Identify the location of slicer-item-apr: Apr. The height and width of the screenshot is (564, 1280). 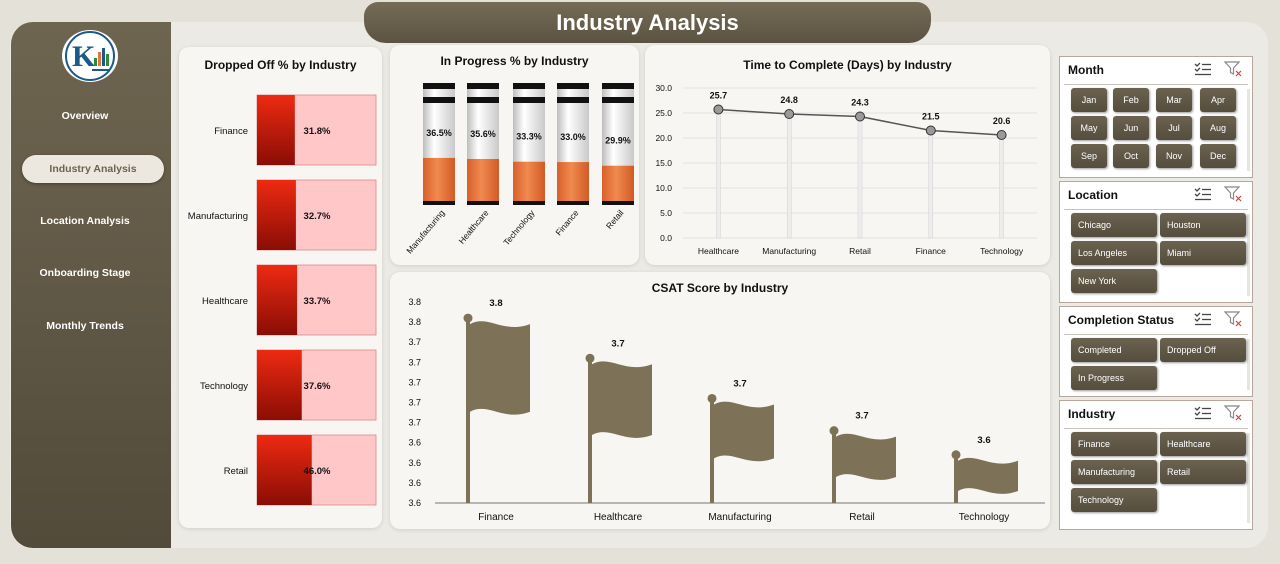
(1218, 100).